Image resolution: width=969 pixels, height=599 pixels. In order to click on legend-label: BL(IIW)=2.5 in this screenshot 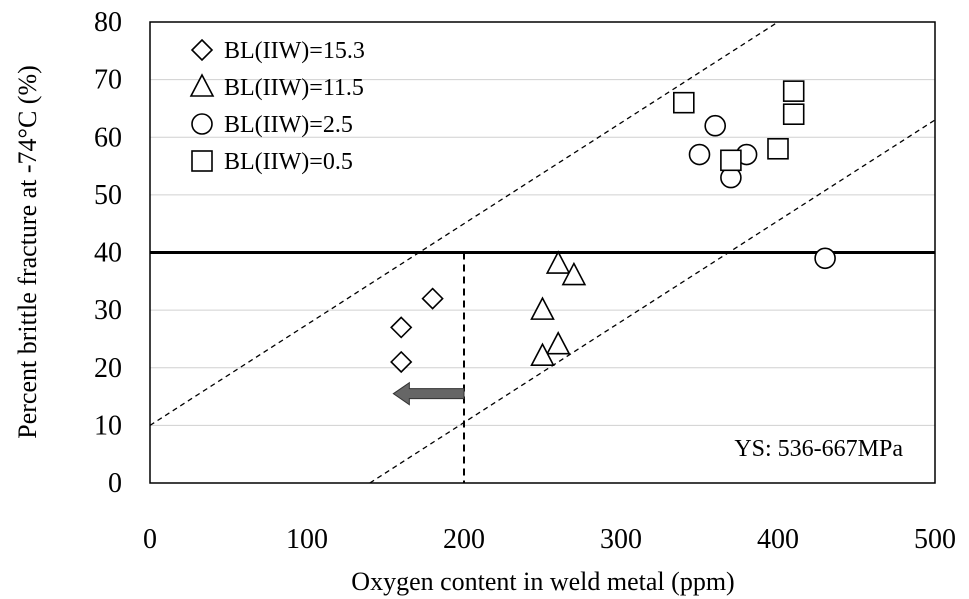, I will do `click(288, 125)`.